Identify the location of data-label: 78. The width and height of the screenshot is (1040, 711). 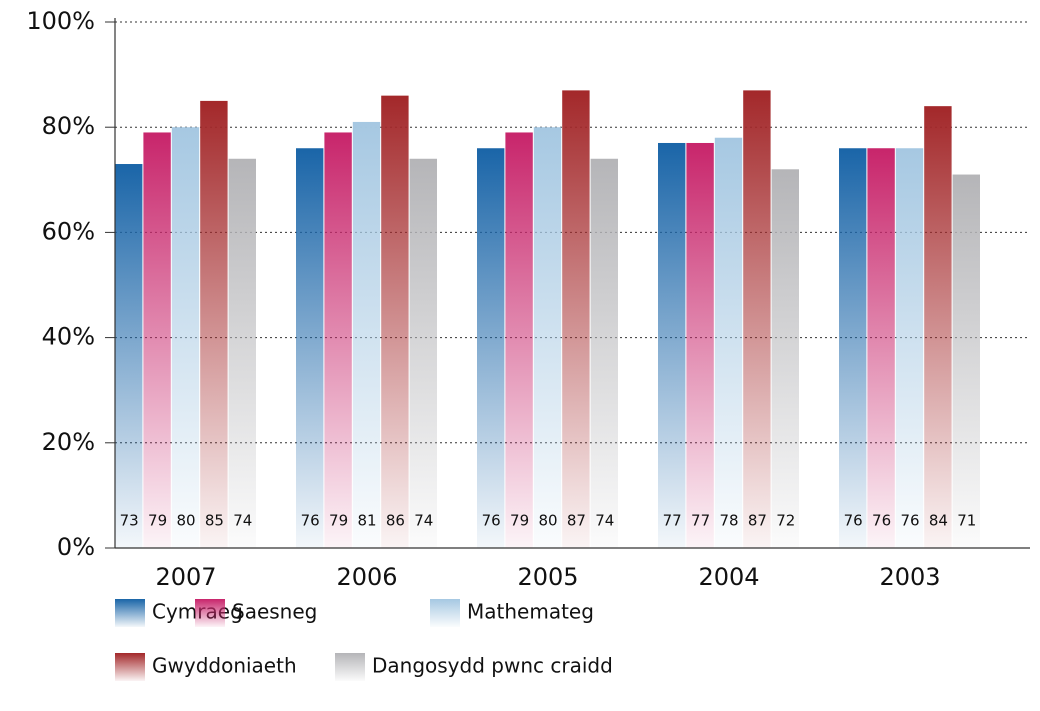
(728, 521).